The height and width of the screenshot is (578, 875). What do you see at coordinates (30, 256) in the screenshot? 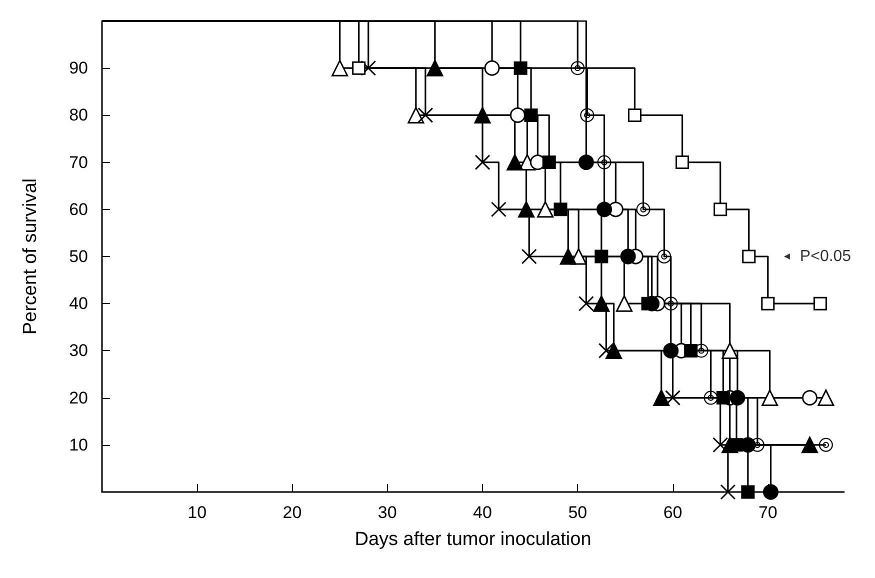
I see `y-axis-title: Percent of survival` at bounding box center [30, 256].